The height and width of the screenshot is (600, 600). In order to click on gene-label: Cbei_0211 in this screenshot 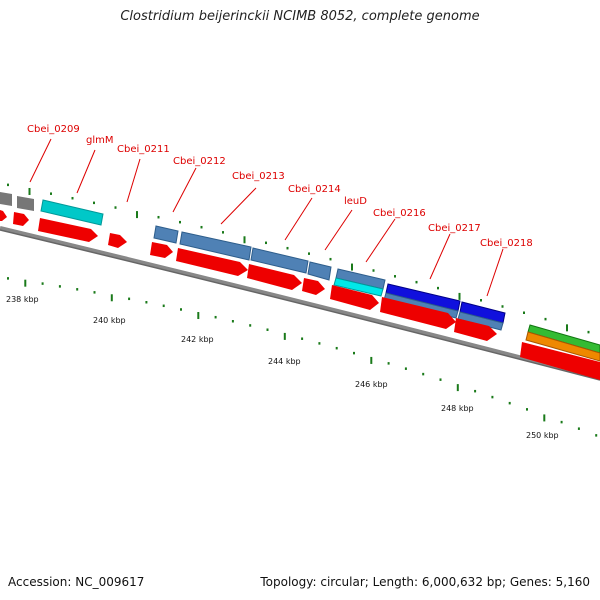, I will do `click(143, 149)`.